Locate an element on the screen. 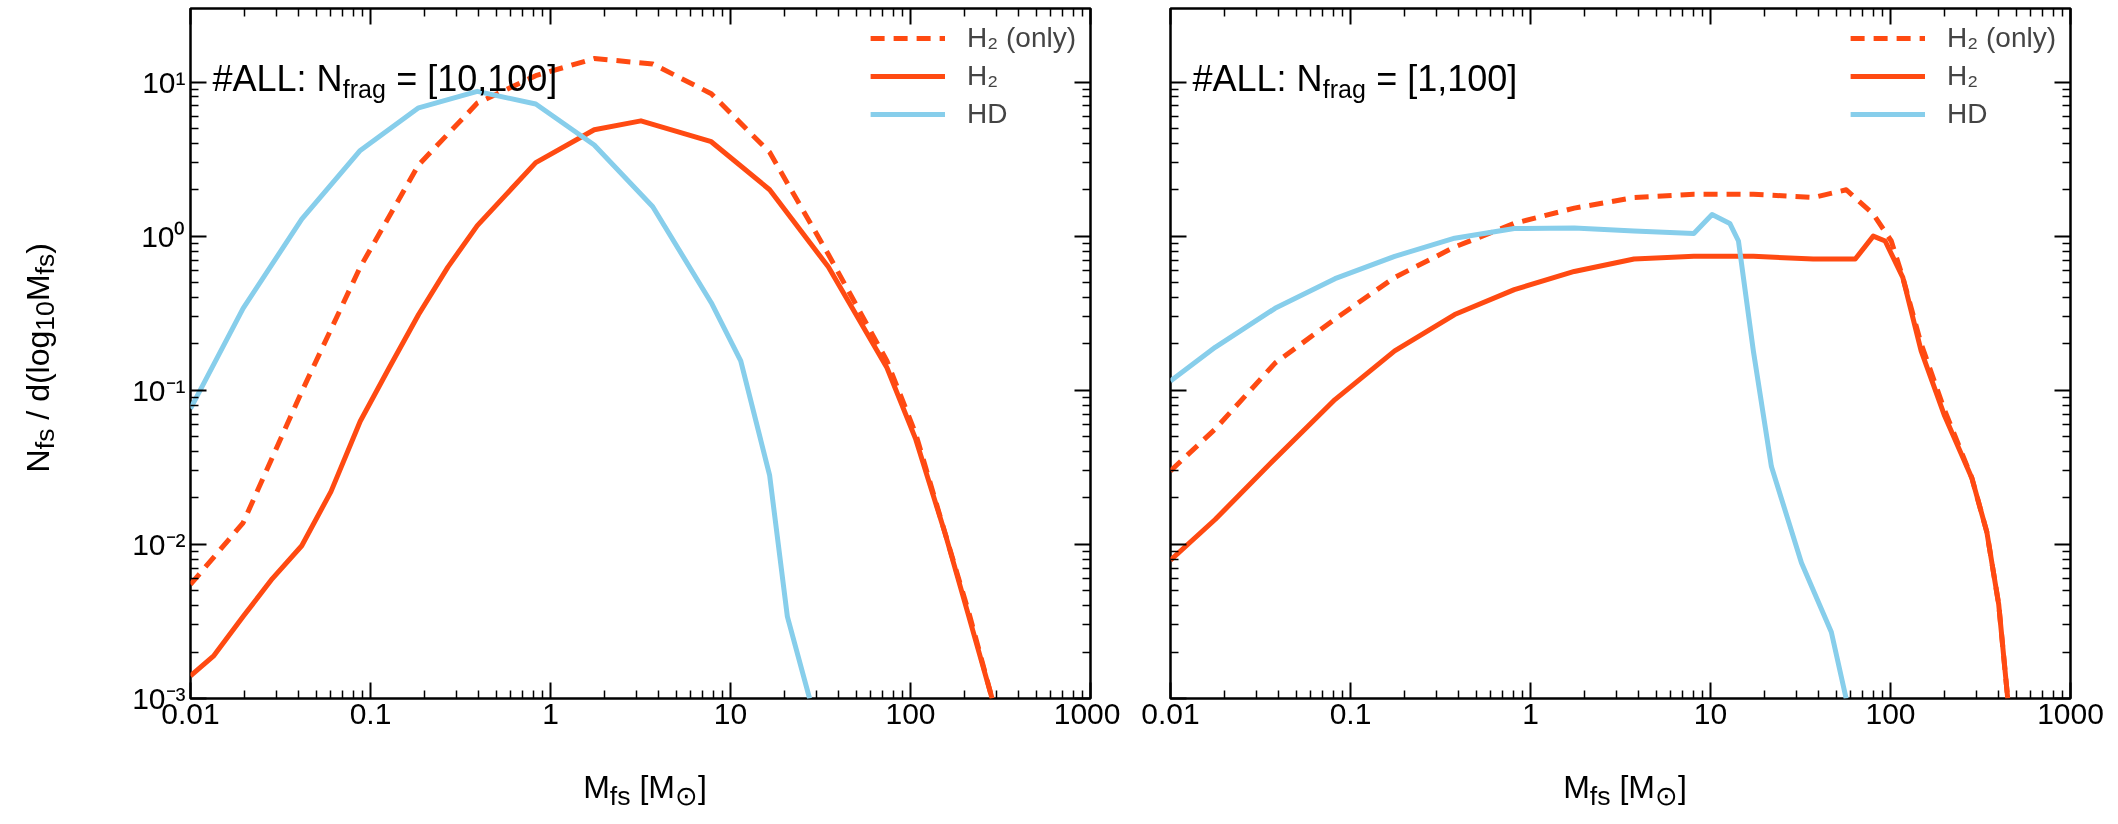  y-tick-label: 10⁻¹ is located at coordinates (159, 390).